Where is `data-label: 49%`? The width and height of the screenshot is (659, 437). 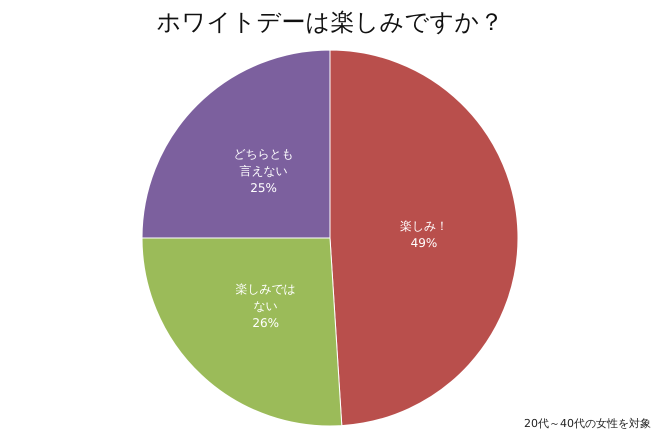 data-label: 49% is located at coordinates (424, 243).